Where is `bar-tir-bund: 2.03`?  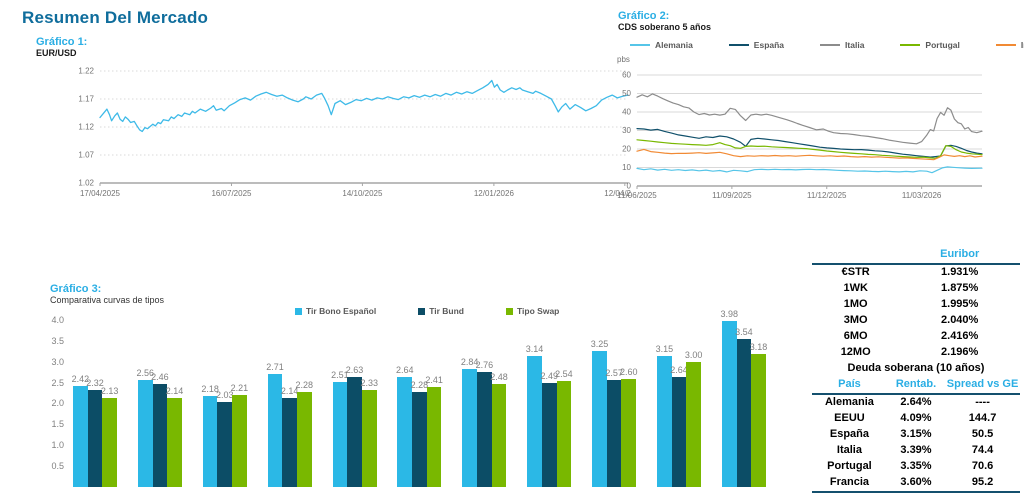
bar-tir-bund: 2.03 is located at coordinates (225, 438).